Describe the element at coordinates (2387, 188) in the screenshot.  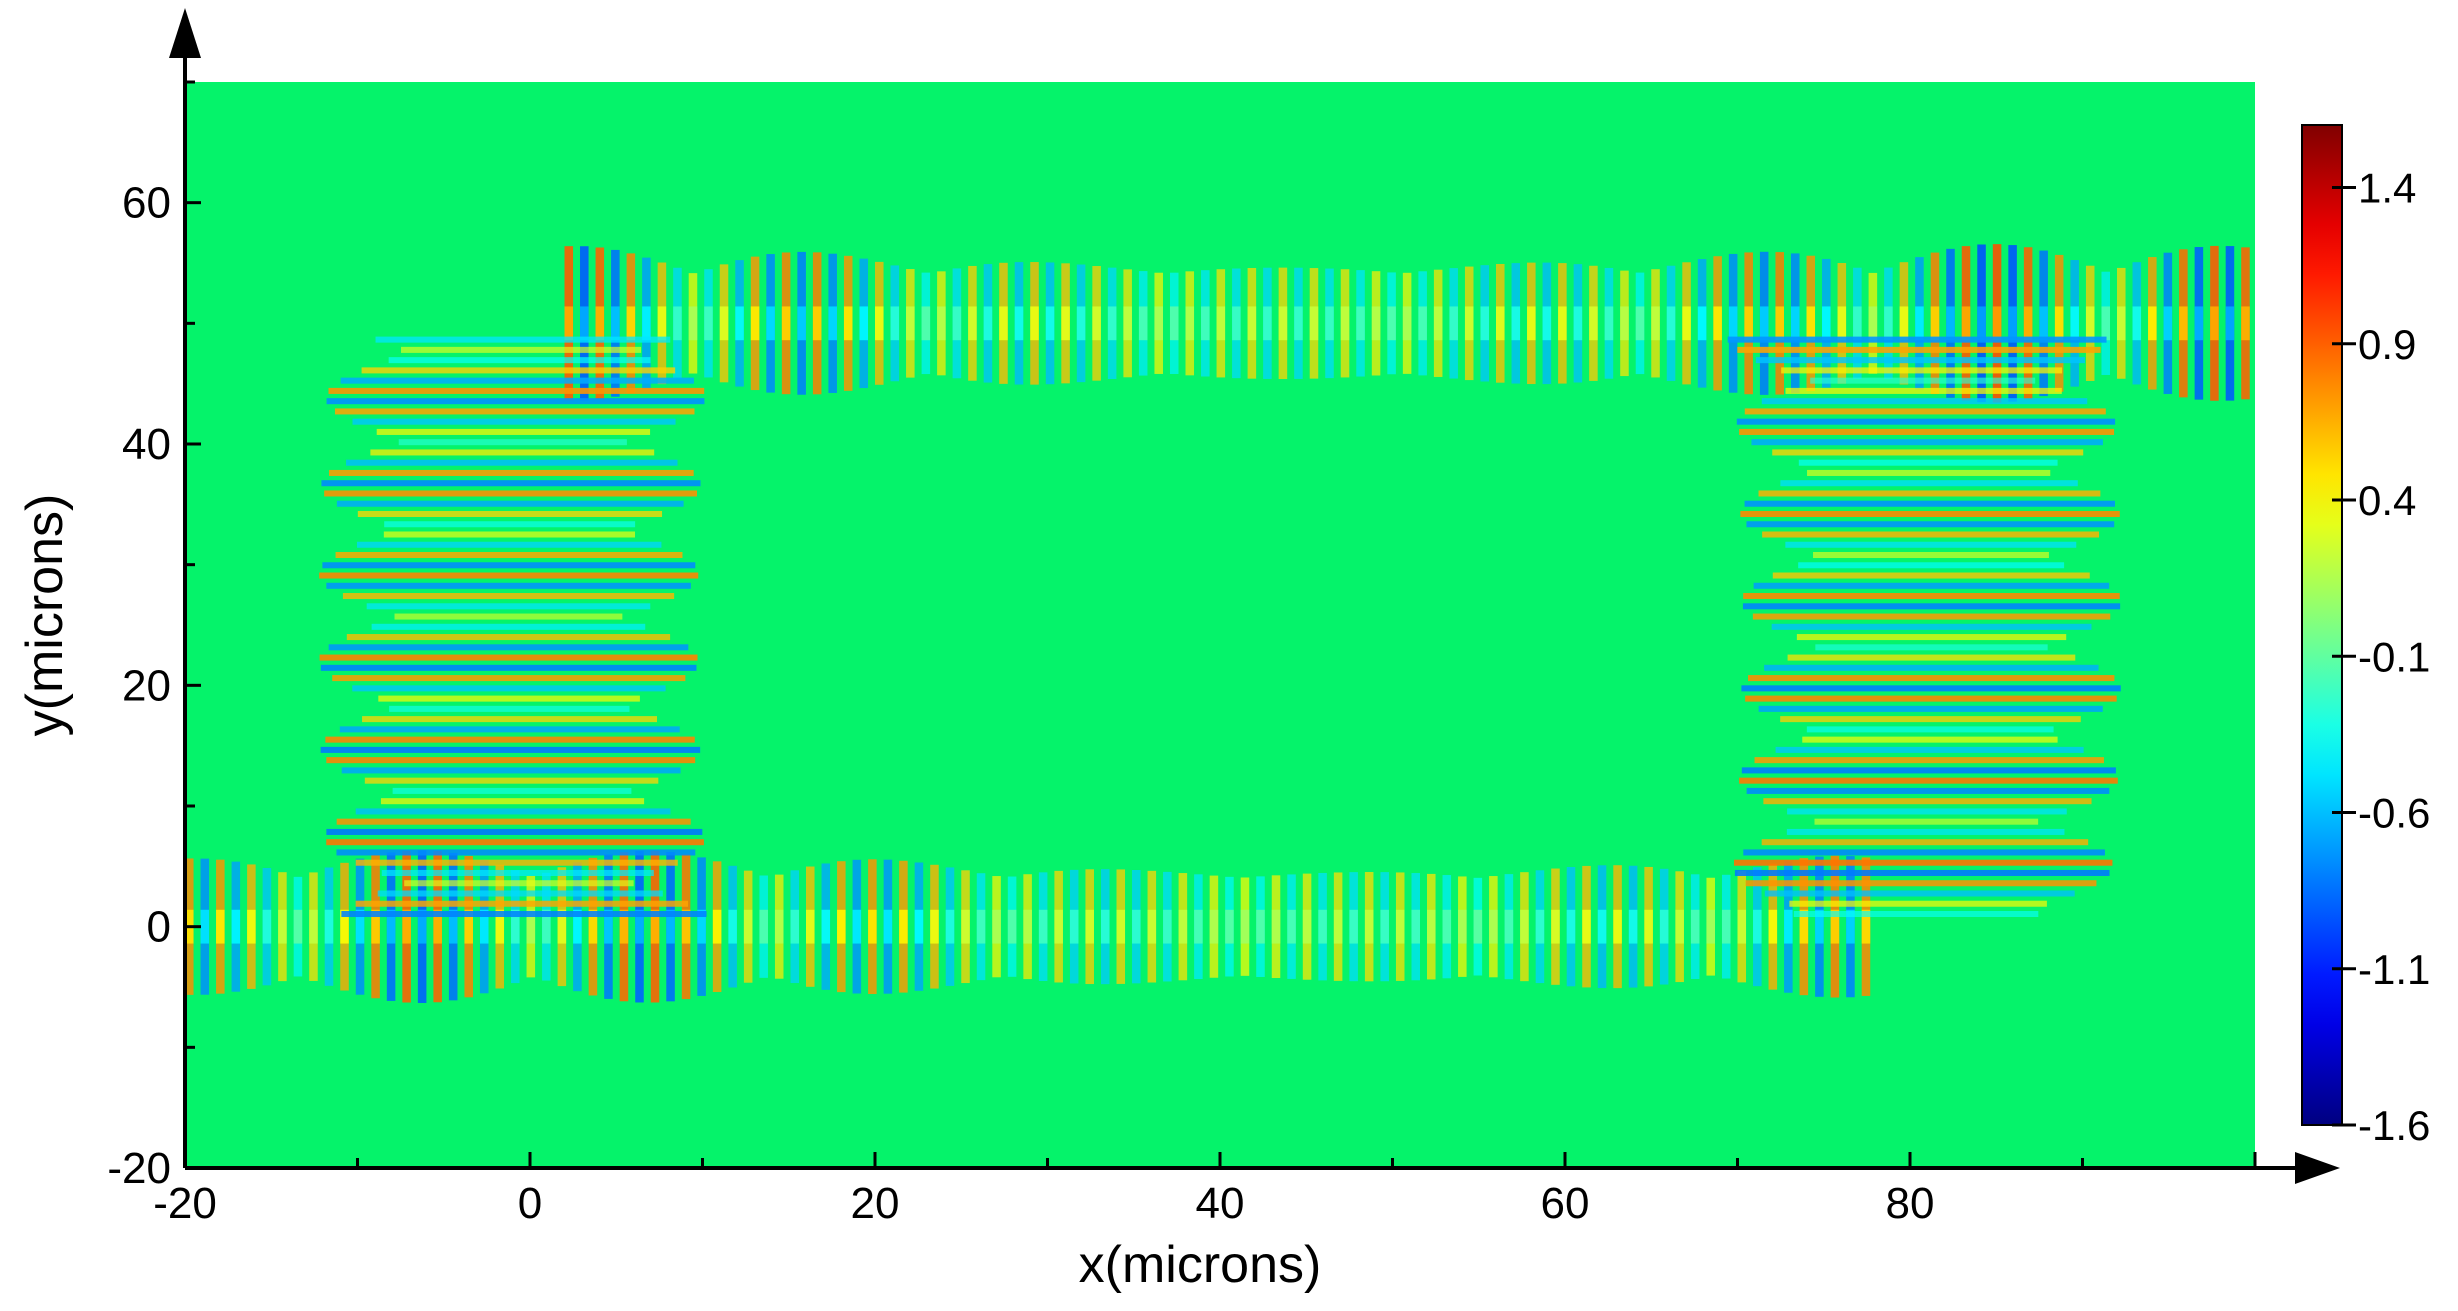
I see `colorbar-tick-label: 1.4` at that location.